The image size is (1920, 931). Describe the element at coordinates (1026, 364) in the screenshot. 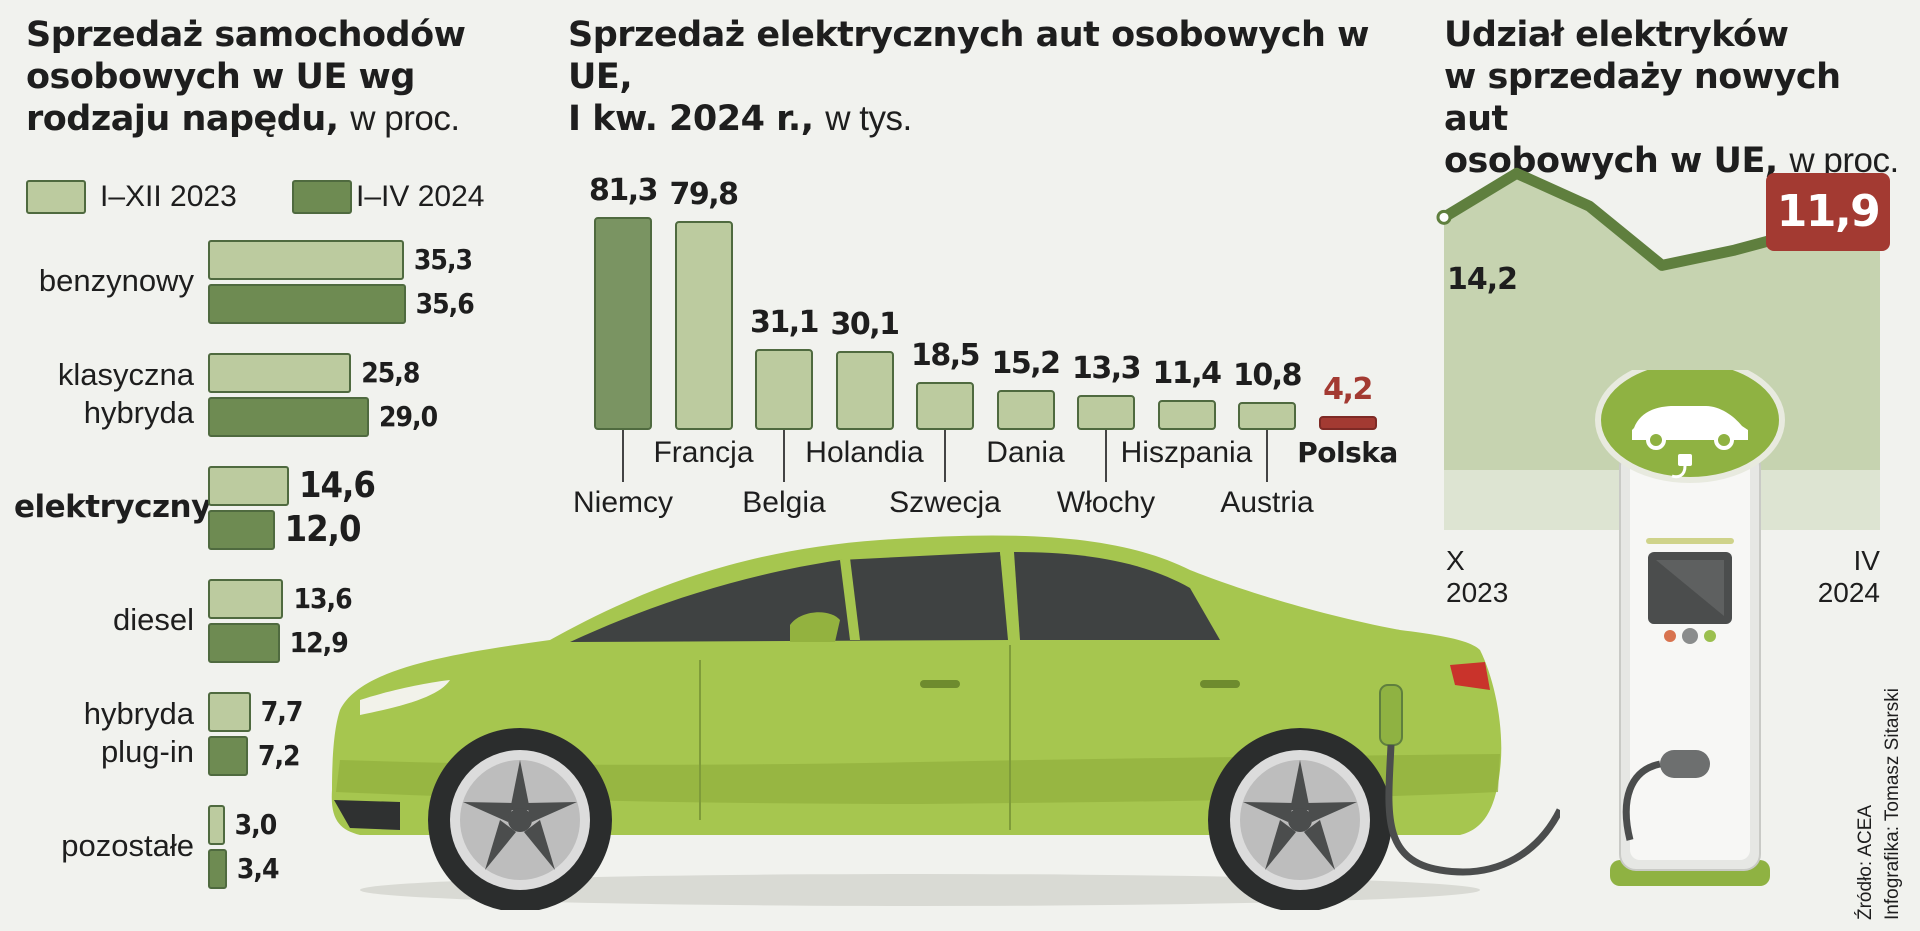

I see `country-value-5: 15,2` at that location.